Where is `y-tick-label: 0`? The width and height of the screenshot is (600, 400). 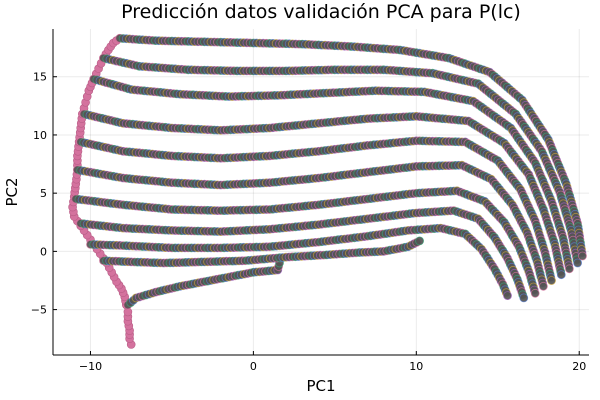 y-tick-label: 0 is located at coordinates (43, 251).